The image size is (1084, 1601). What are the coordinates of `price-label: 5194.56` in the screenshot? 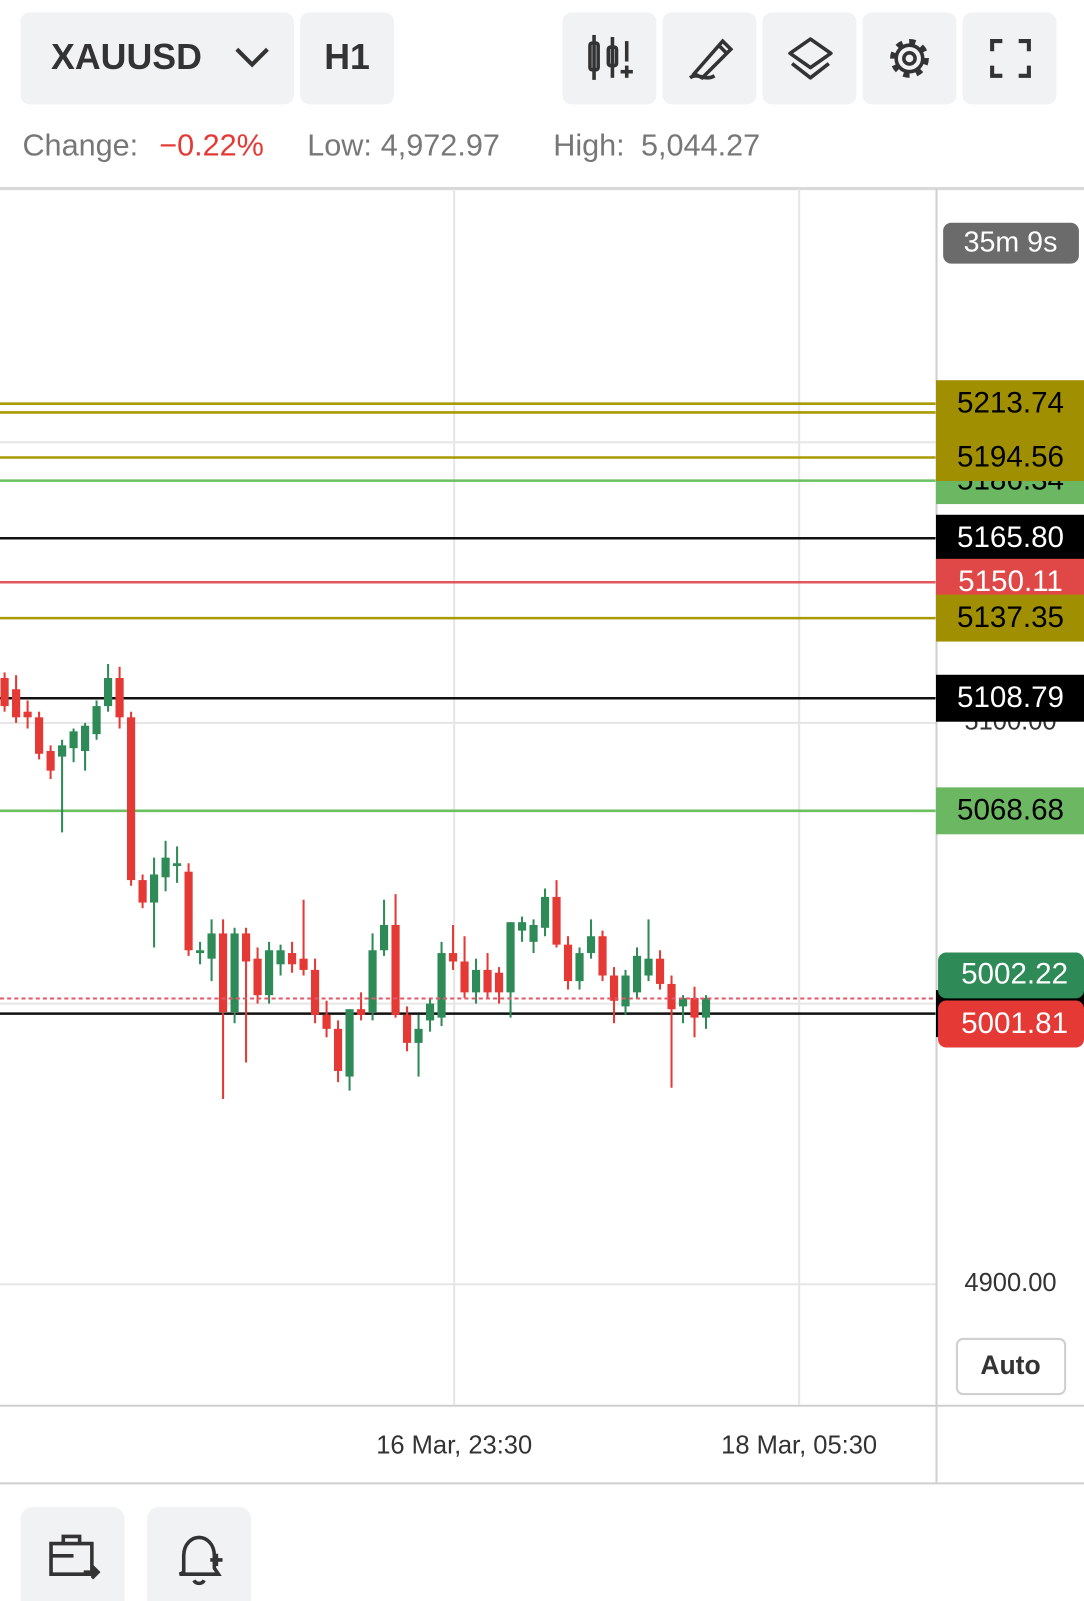 It's located at (1010, 456).